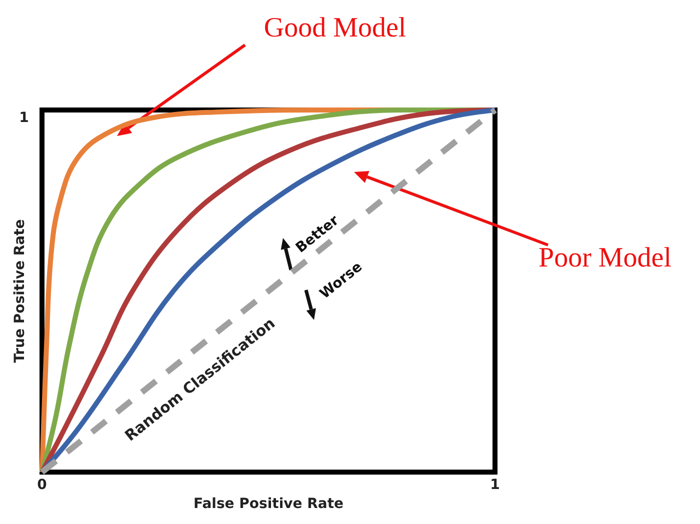 This screenshot has height=524, width=700. Describe the element at coordinates (268, 504) in the screenshot. I see `x-axis-title: False Positive Rate` at that location.